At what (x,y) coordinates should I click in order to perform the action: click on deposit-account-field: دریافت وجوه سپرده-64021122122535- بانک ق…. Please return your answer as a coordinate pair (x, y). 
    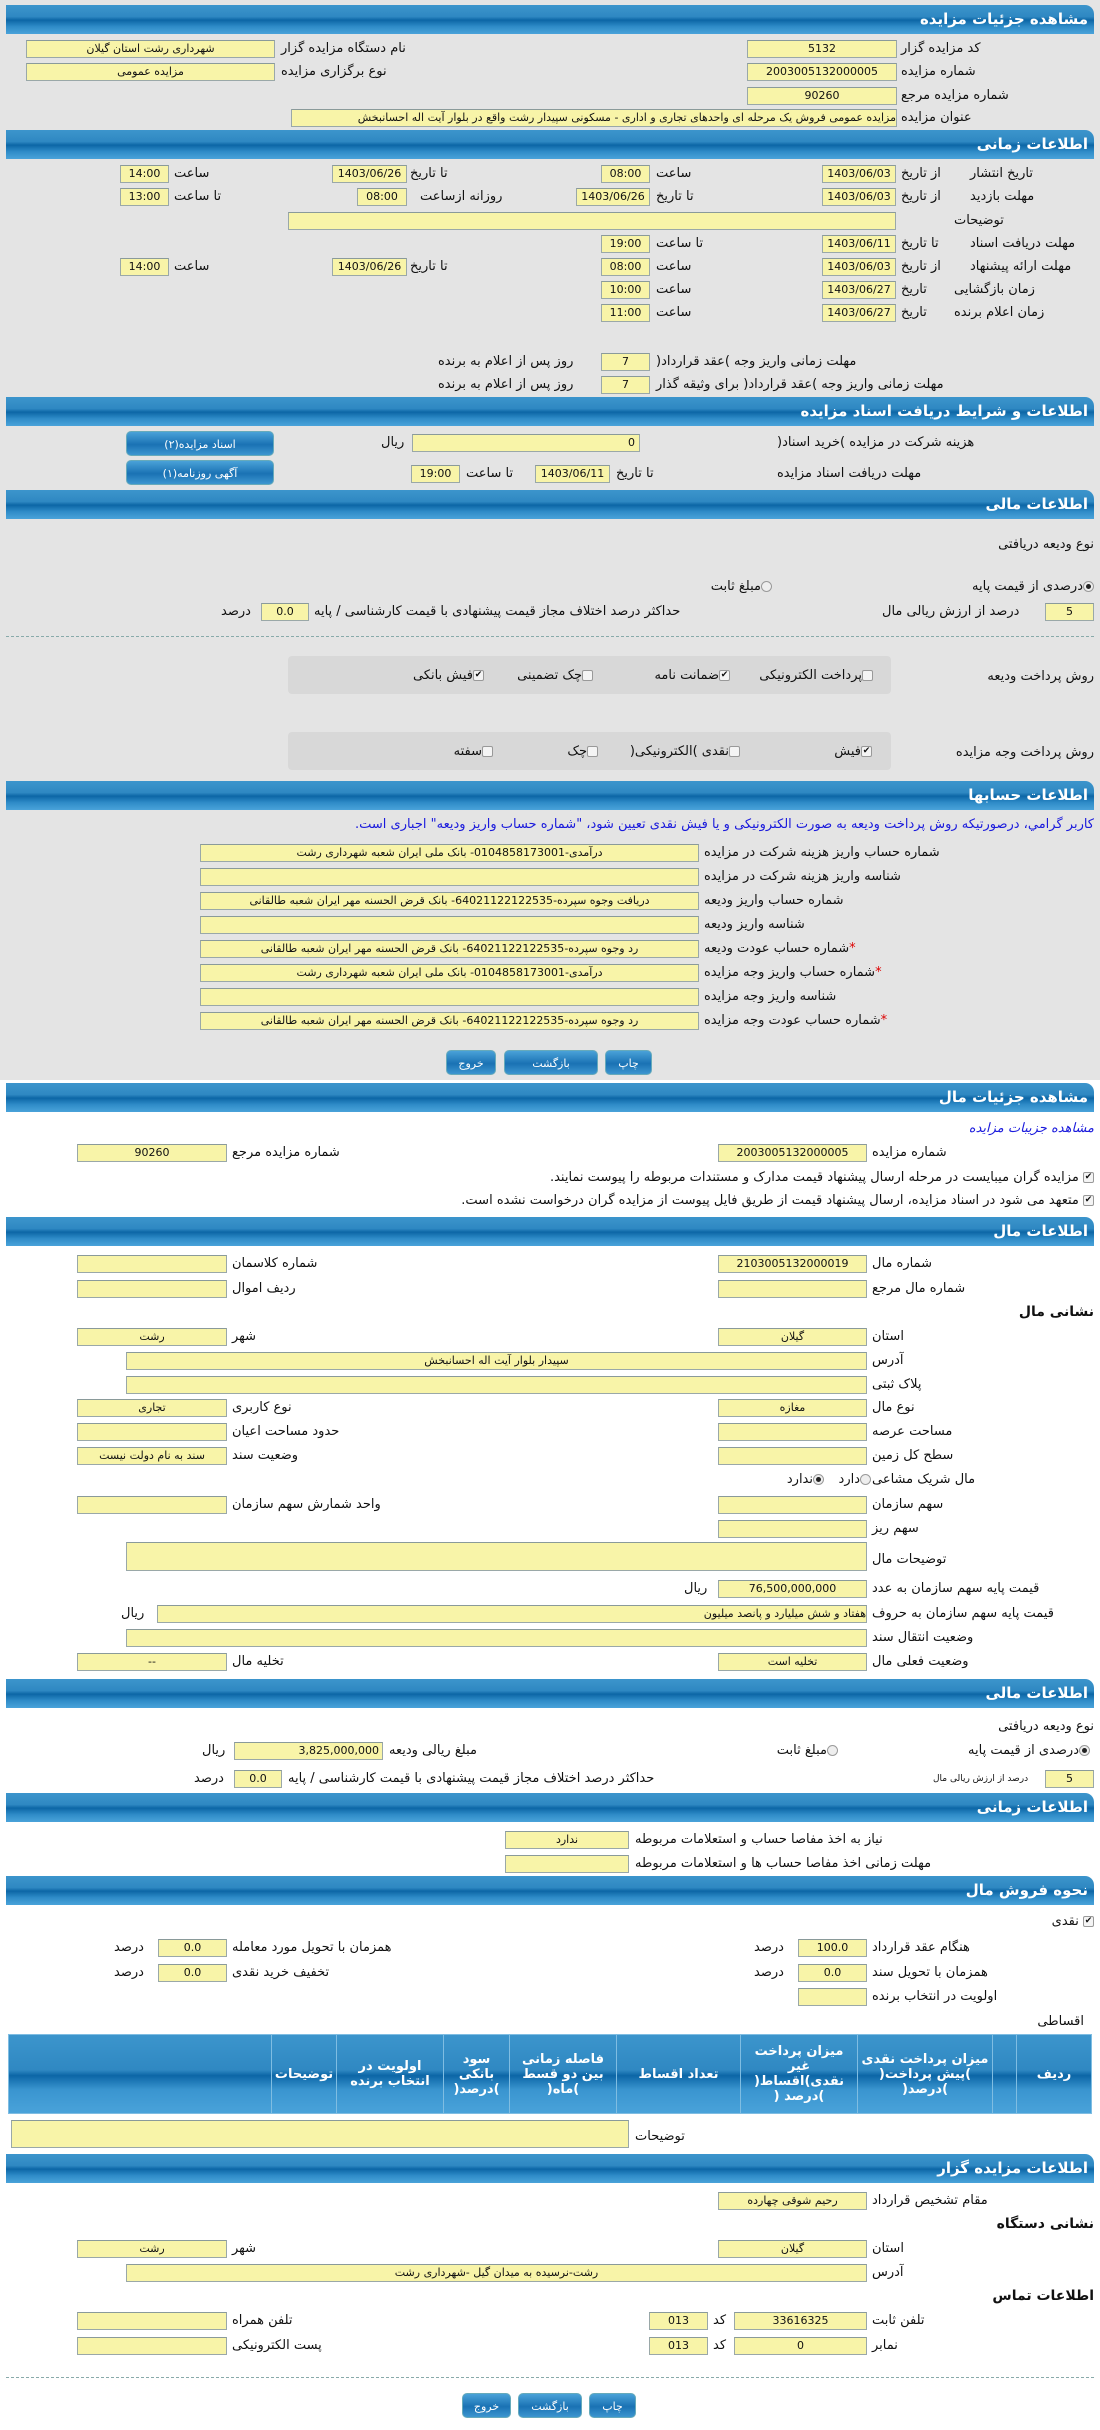
    Looking at the image, I should click on (449, 901).